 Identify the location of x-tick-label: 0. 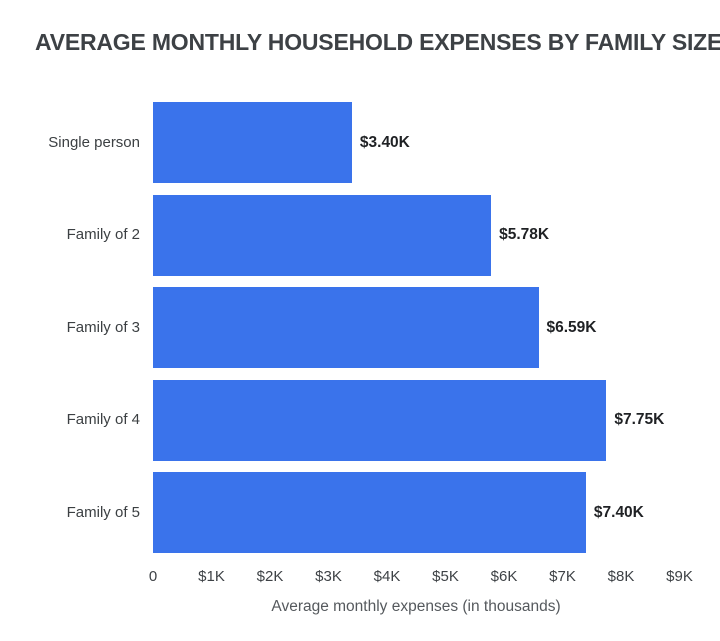
(153, 576).